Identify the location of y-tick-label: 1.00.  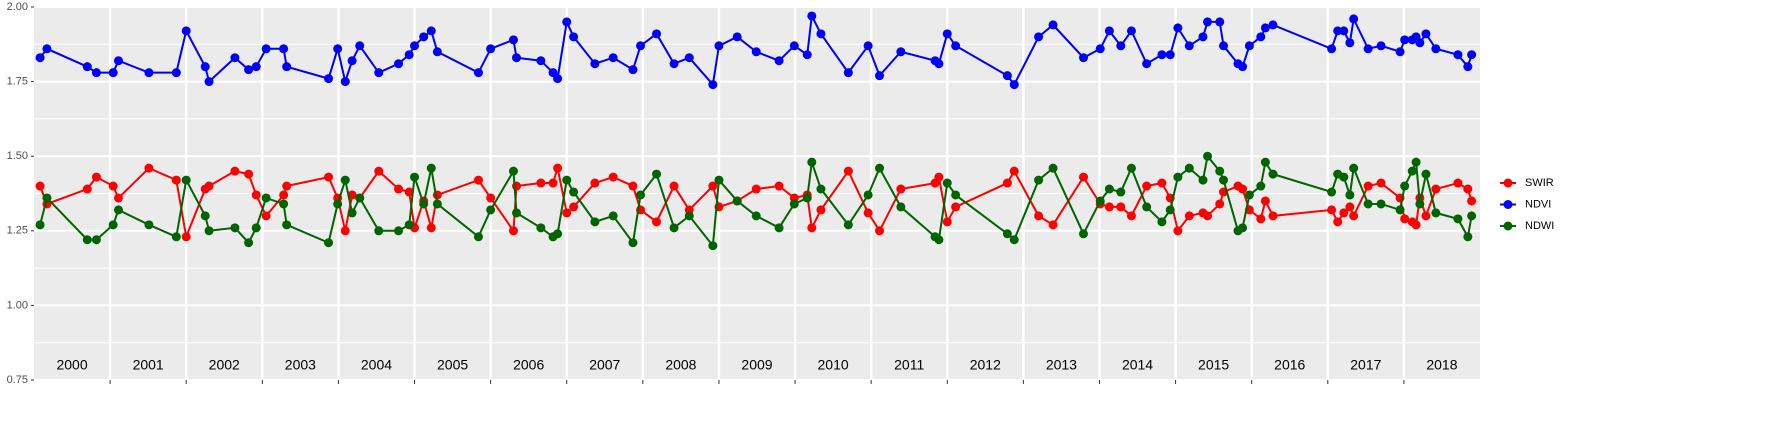
(17, 305).